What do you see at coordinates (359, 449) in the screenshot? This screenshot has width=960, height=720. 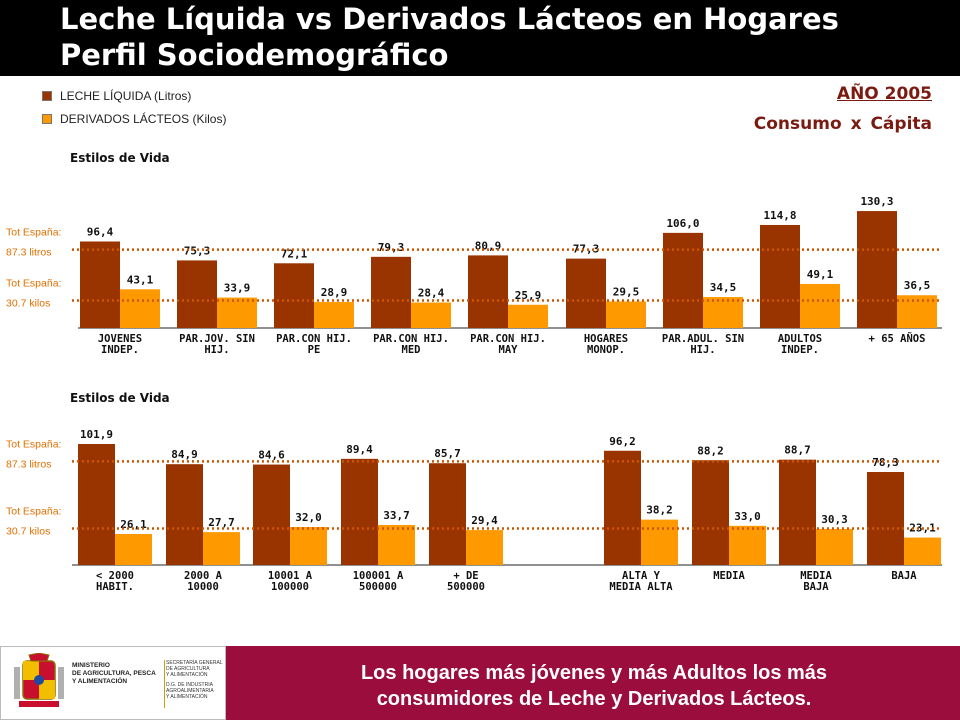 I see `data-label: 89,4` at bounding box center [359, 449].